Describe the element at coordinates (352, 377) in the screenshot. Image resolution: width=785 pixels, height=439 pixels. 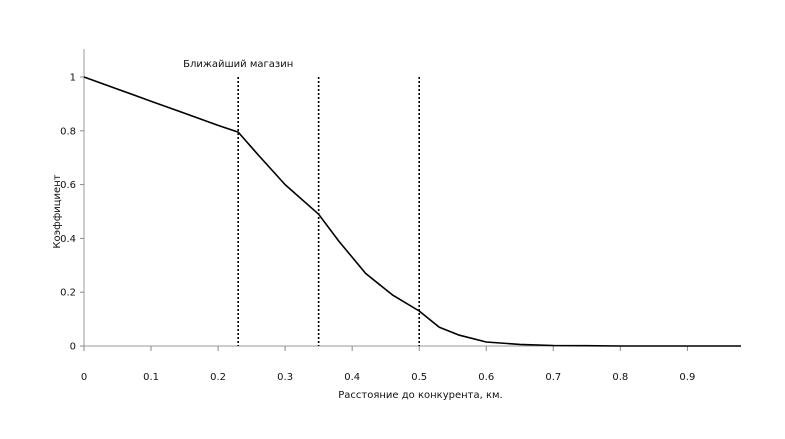
I see `x-tick-label: 0.4` at that location.